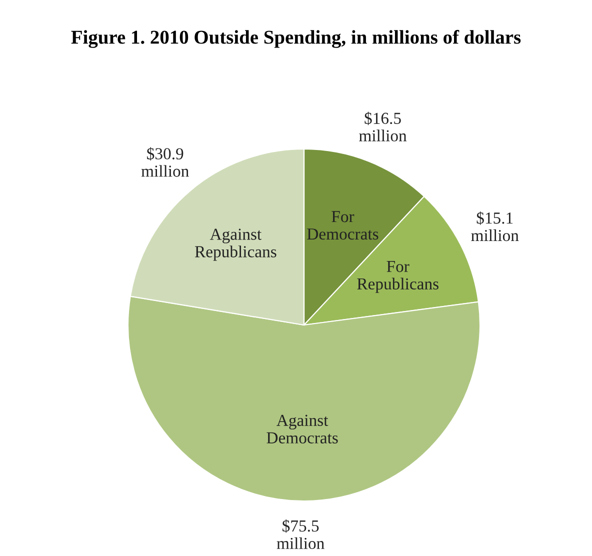 The image size is (592, 556). I want to click on data-label: $30.9 million, so click(165, 162).